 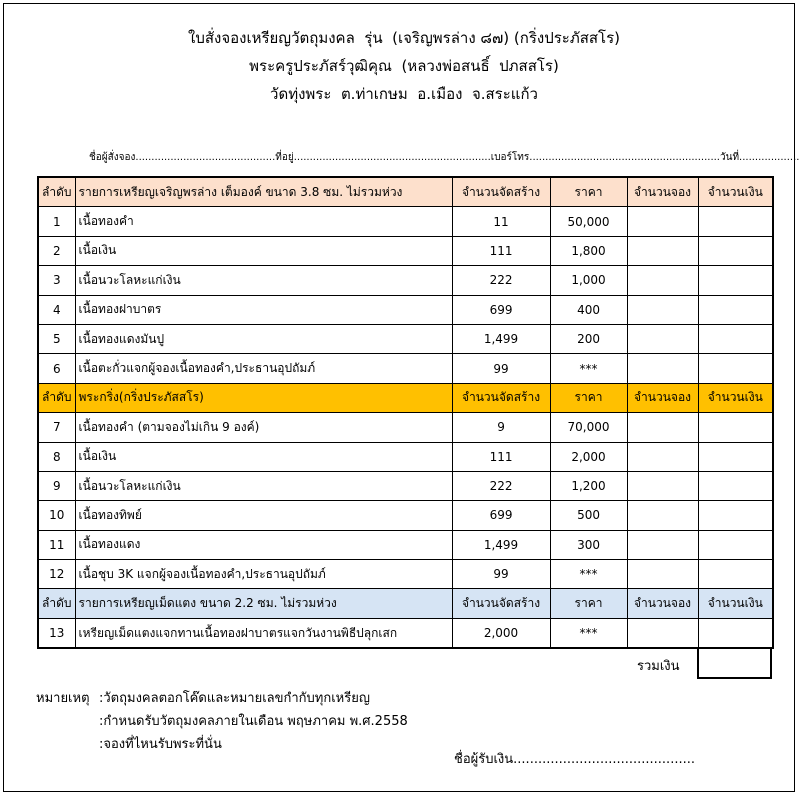 I want to click on item-row: 8 เนื้อเงิน 111 2,000, so click(x=405, y=456).